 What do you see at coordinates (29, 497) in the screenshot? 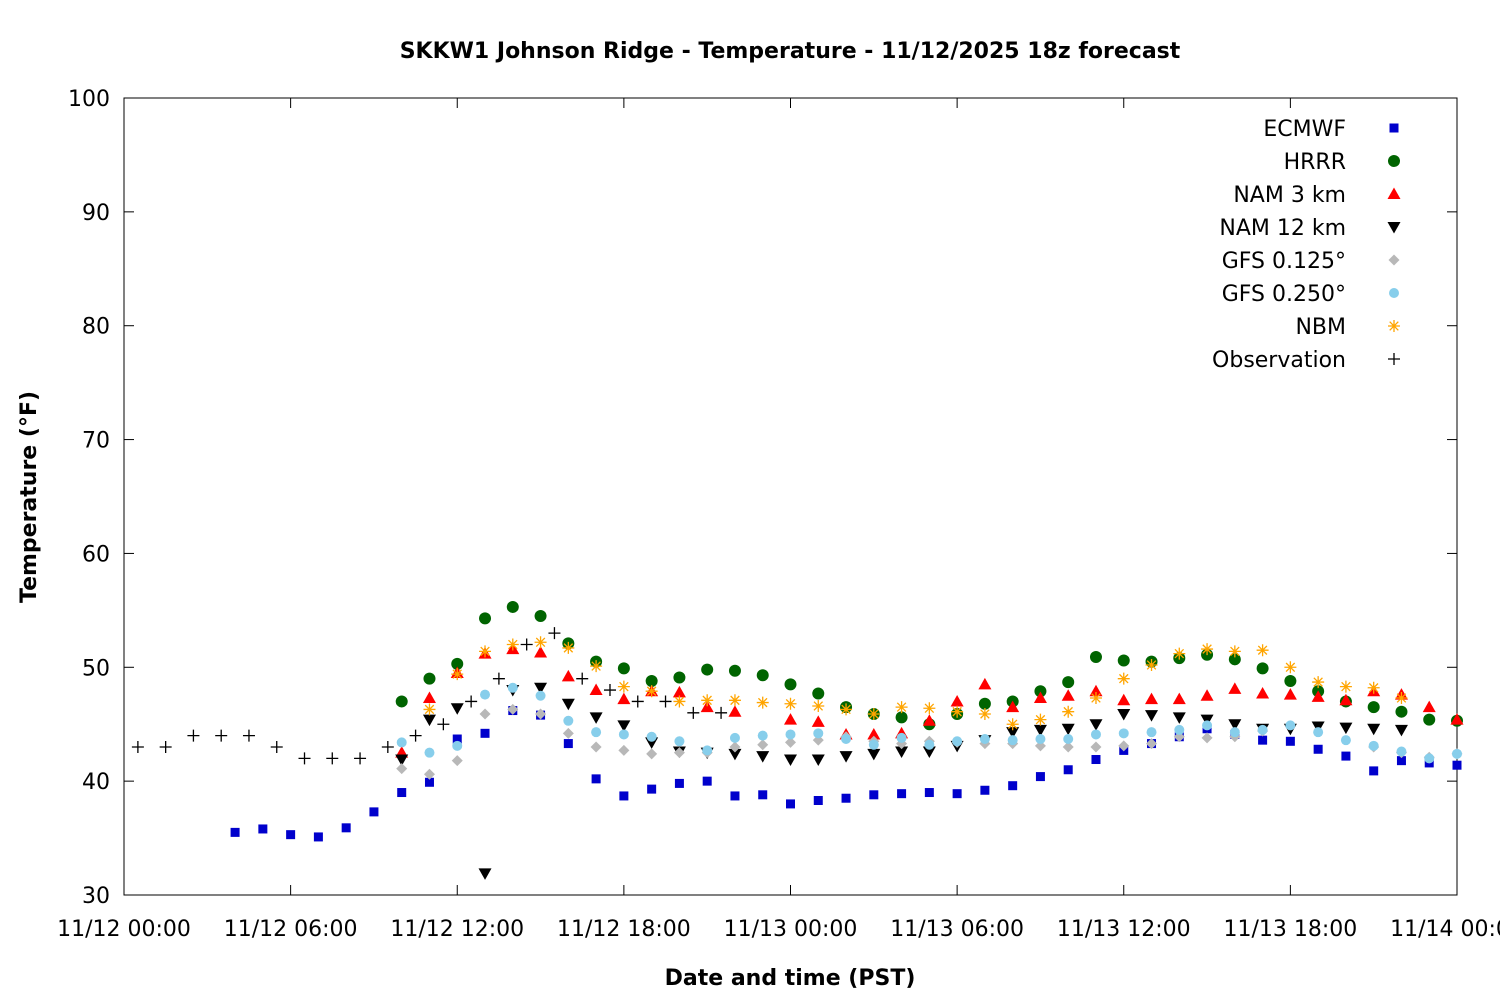
I see `y-axis-label: Temperature (°F)` at bounding box center [29, 497].